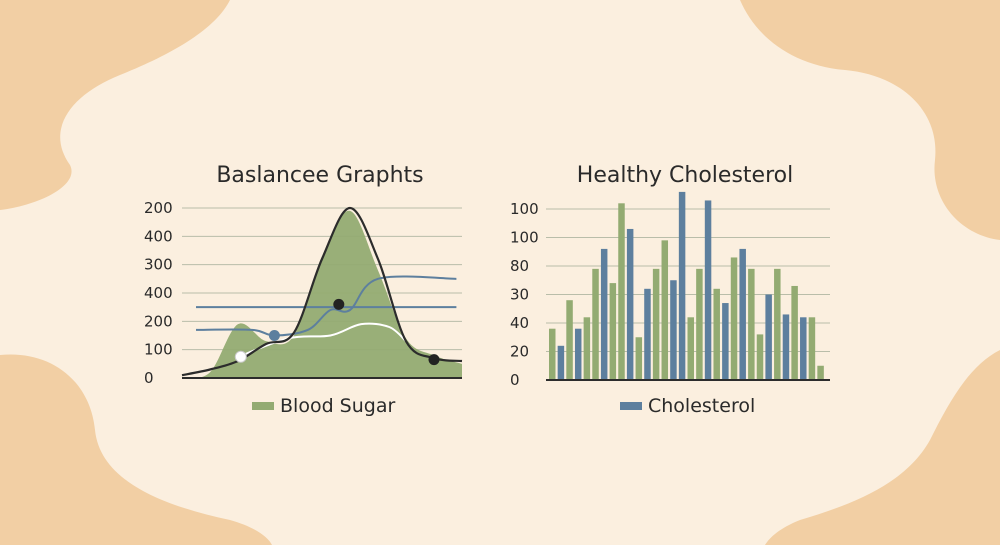 This screenshot has width=1000, height=545. I want to click on background-blob-bottom-left, so click(136, 449).